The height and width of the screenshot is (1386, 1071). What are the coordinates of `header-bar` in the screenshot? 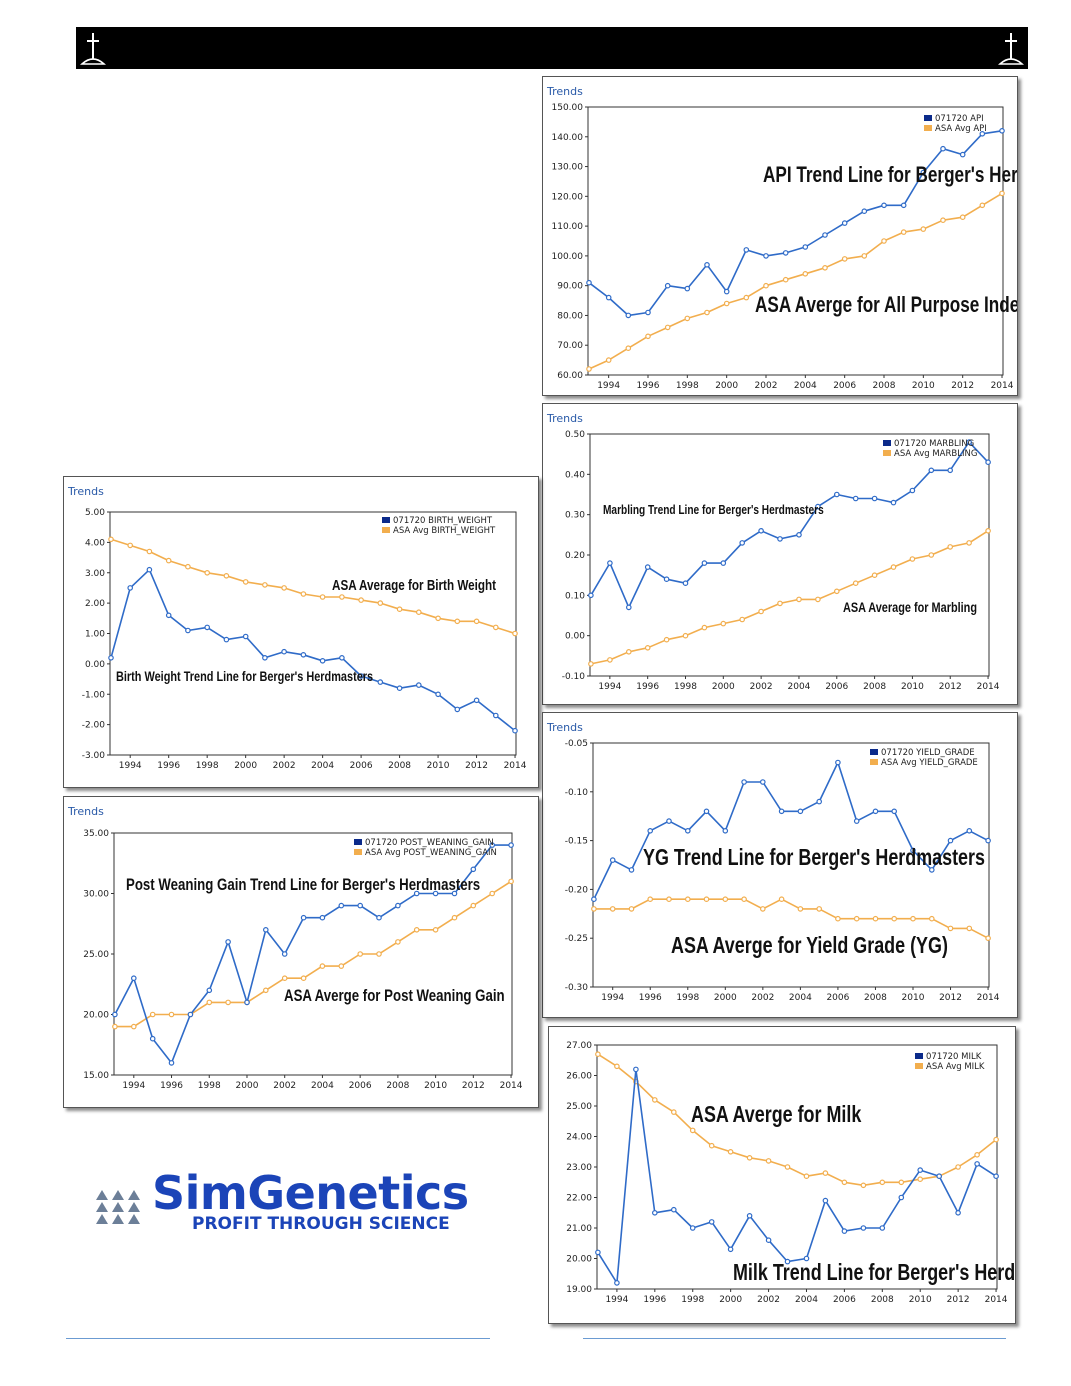 It's located at (552, 48).